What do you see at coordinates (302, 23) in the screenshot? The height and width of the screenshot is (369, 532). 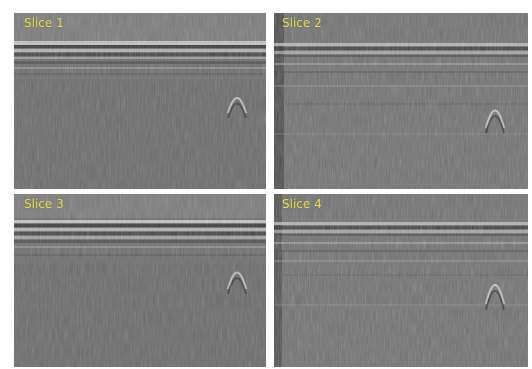 I see `slice-2-label: Slice 2` at bounding box center [302, 23].